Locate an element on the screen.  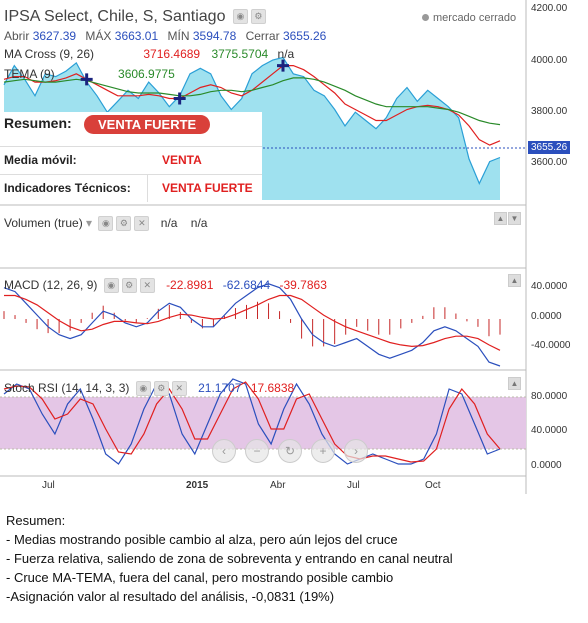
summary-label: Resumen: is located at coordinates (38, 123).